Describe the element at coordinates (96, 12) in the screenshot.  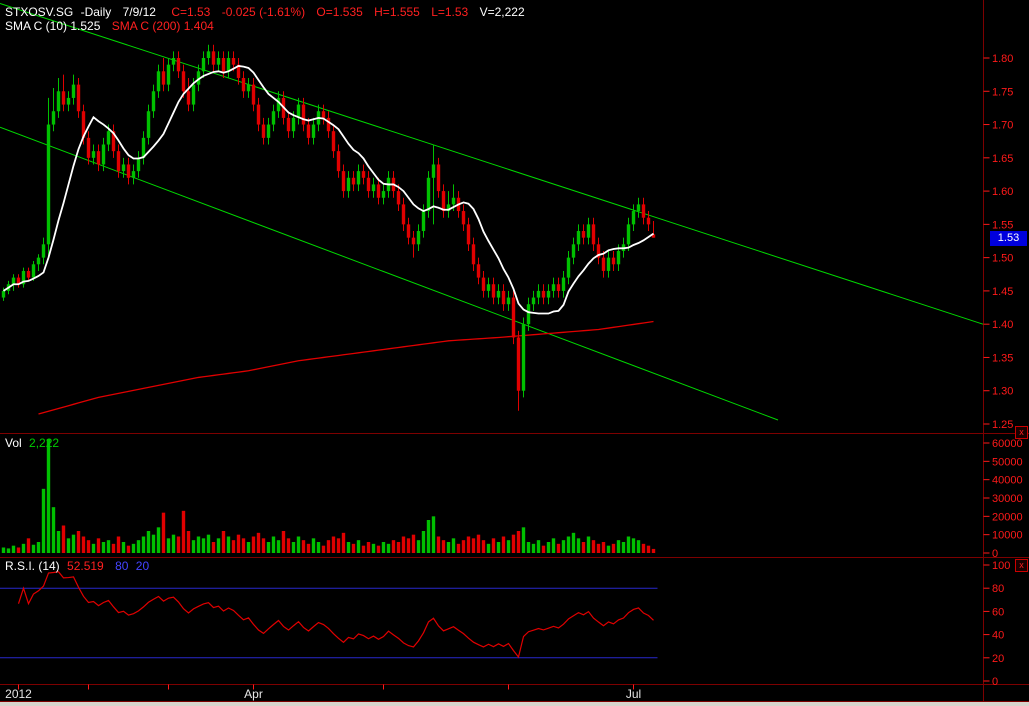
I see `period-label: -Daily` at that location.